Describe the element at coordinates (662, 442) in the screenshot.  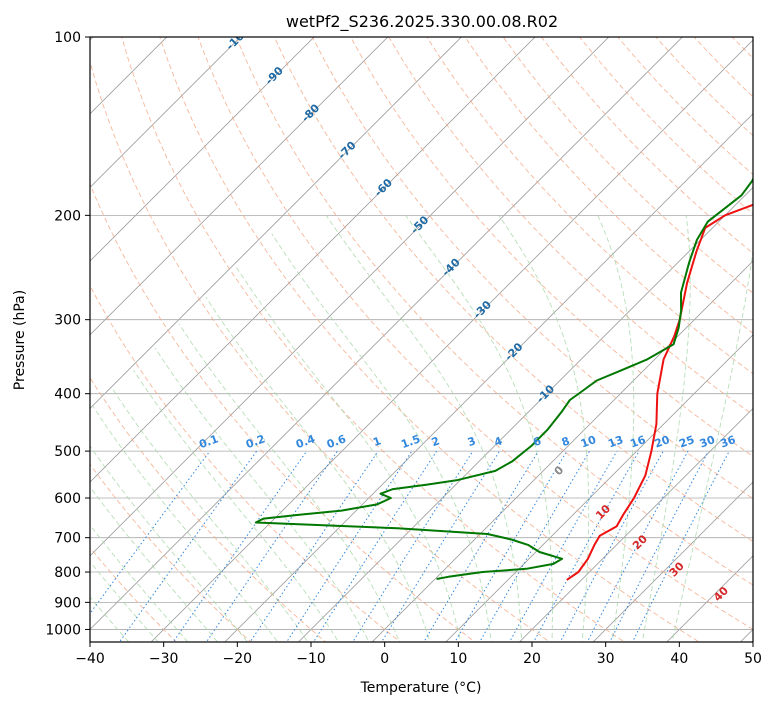
I see `mixing-ratio-label: 20` at that location.